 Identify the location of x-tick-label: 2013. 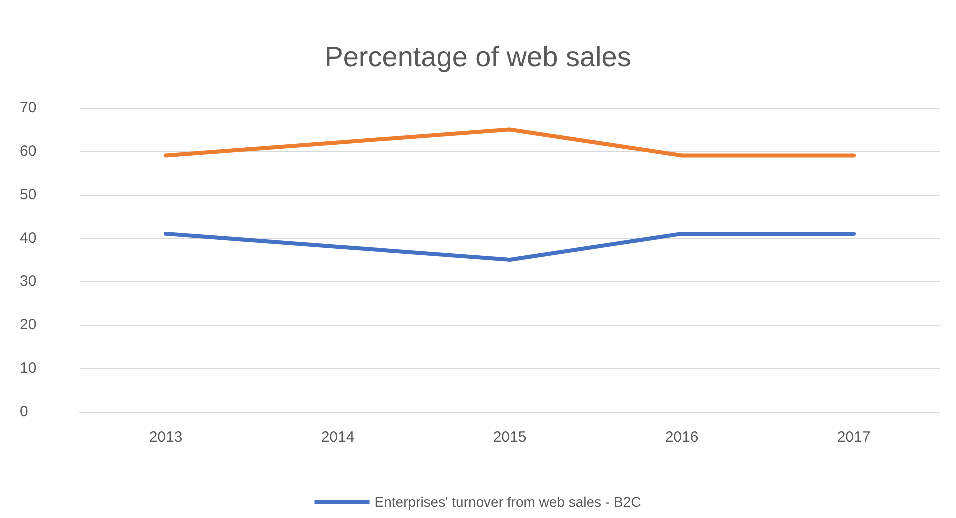
(166, 437).